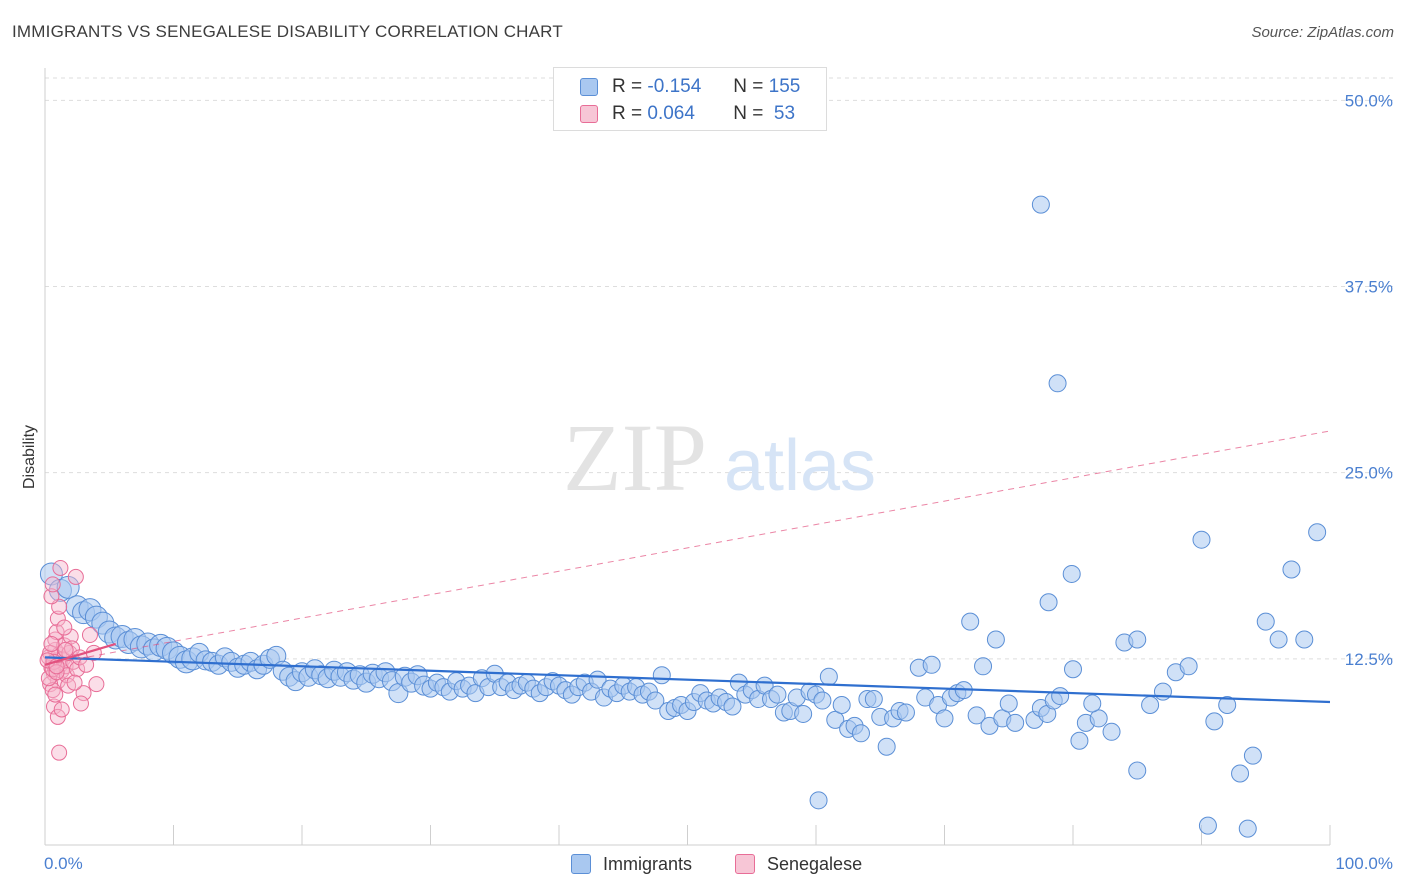 The width and height of the screenshot is (1406, 892). I want to click on legend-item-immigrants: Immigrants, so click(631, 864).